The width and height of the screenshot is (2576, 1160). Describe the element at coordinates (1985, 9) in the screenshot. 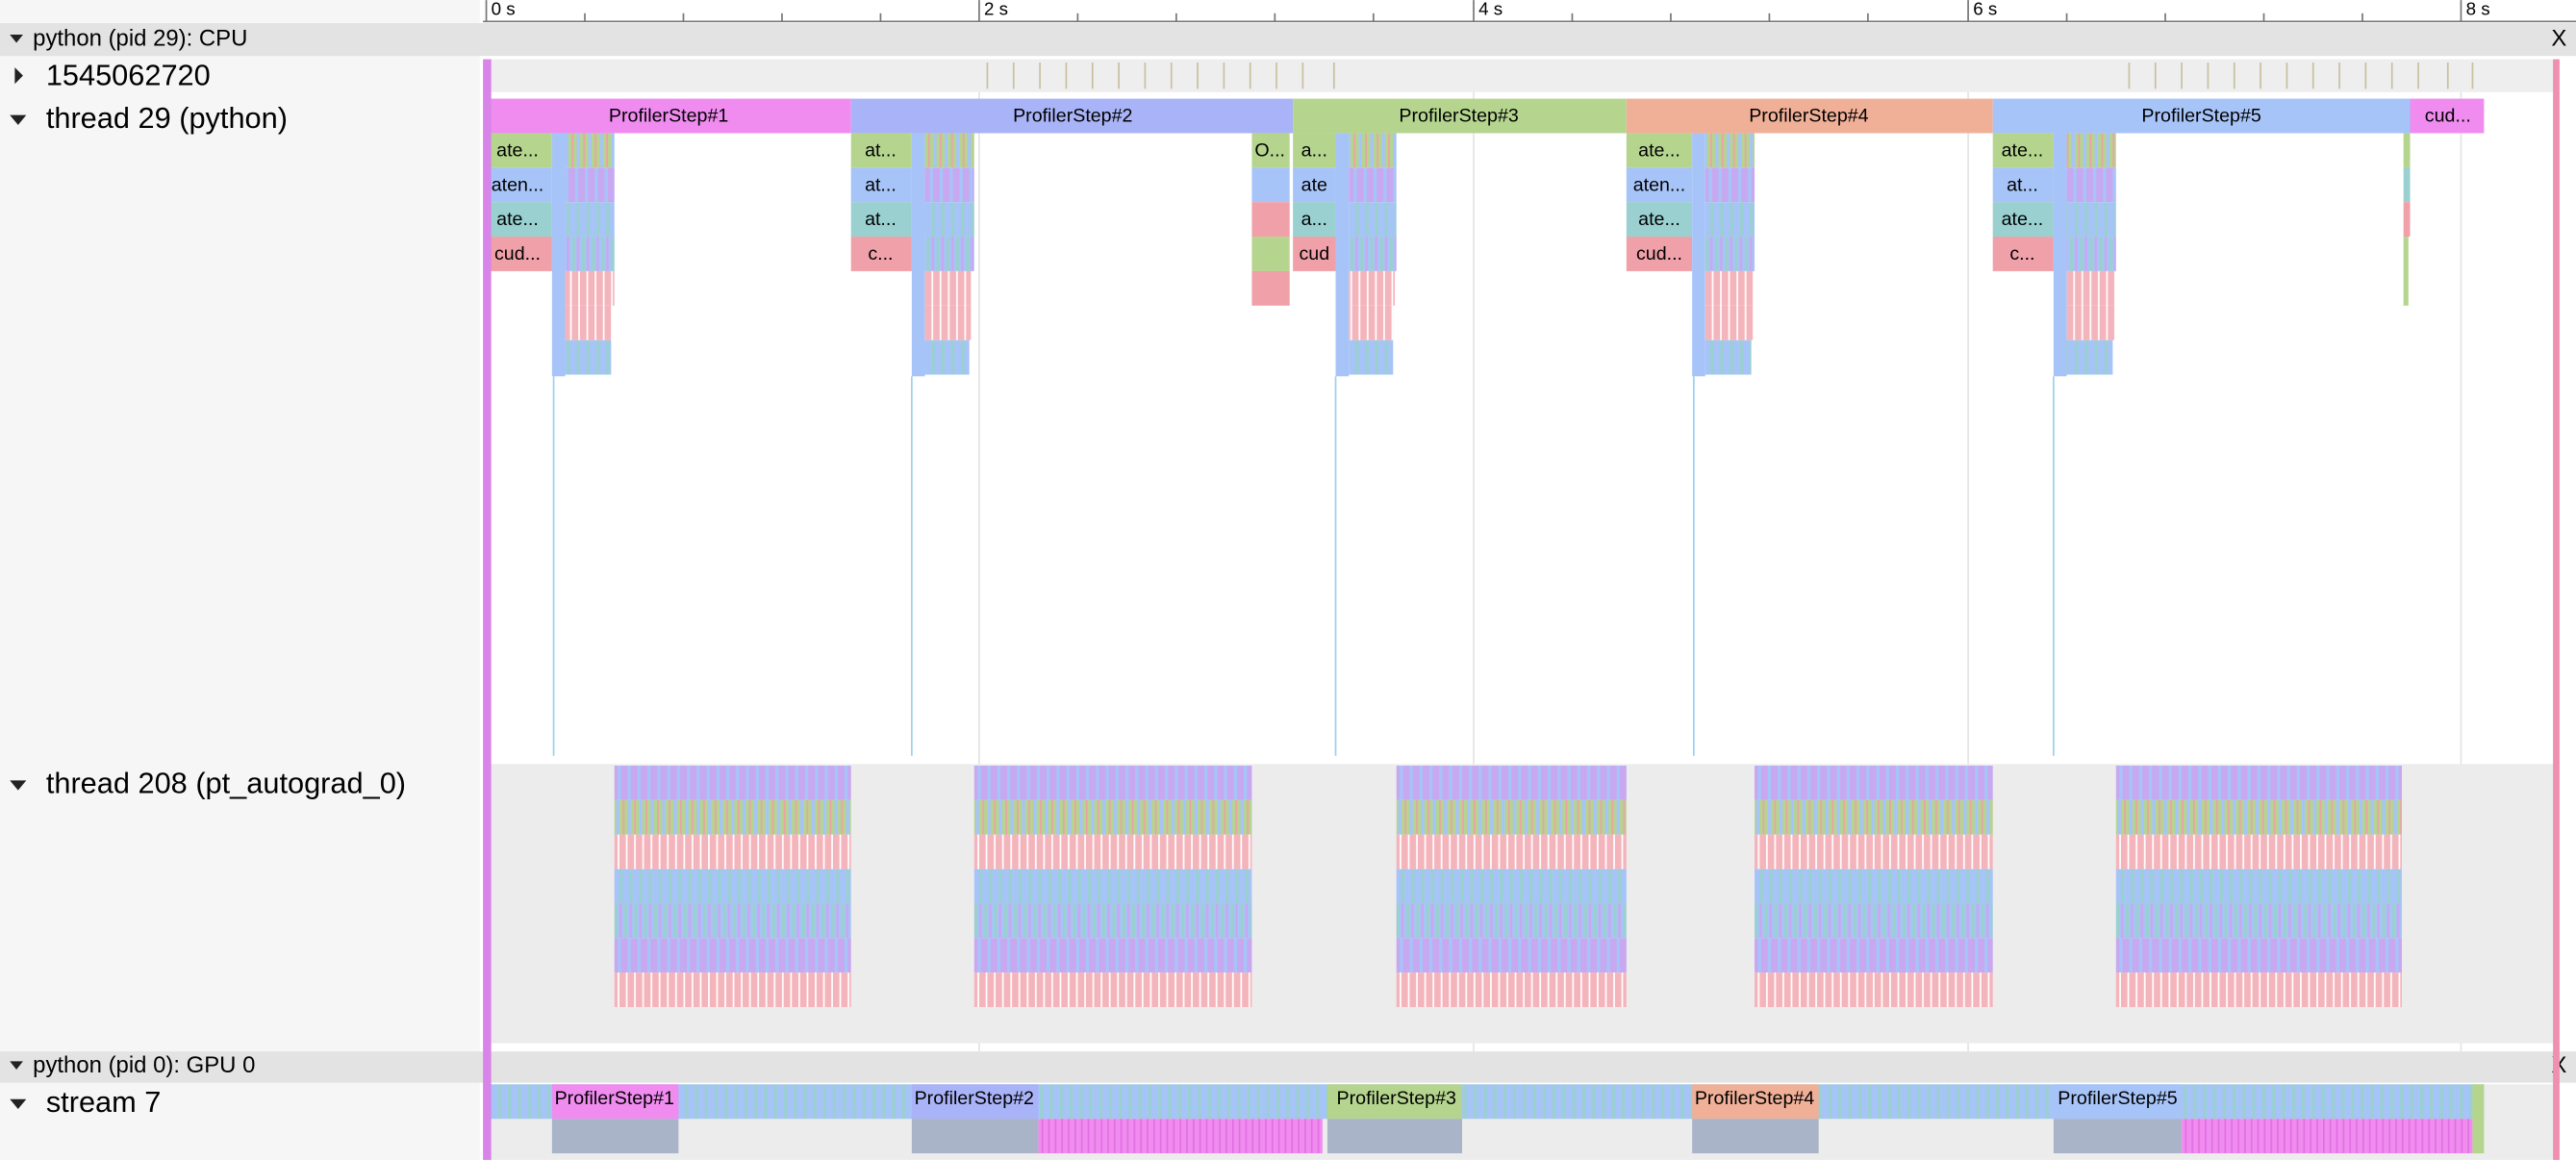

I see `ruler-label: 6 s` at that location.